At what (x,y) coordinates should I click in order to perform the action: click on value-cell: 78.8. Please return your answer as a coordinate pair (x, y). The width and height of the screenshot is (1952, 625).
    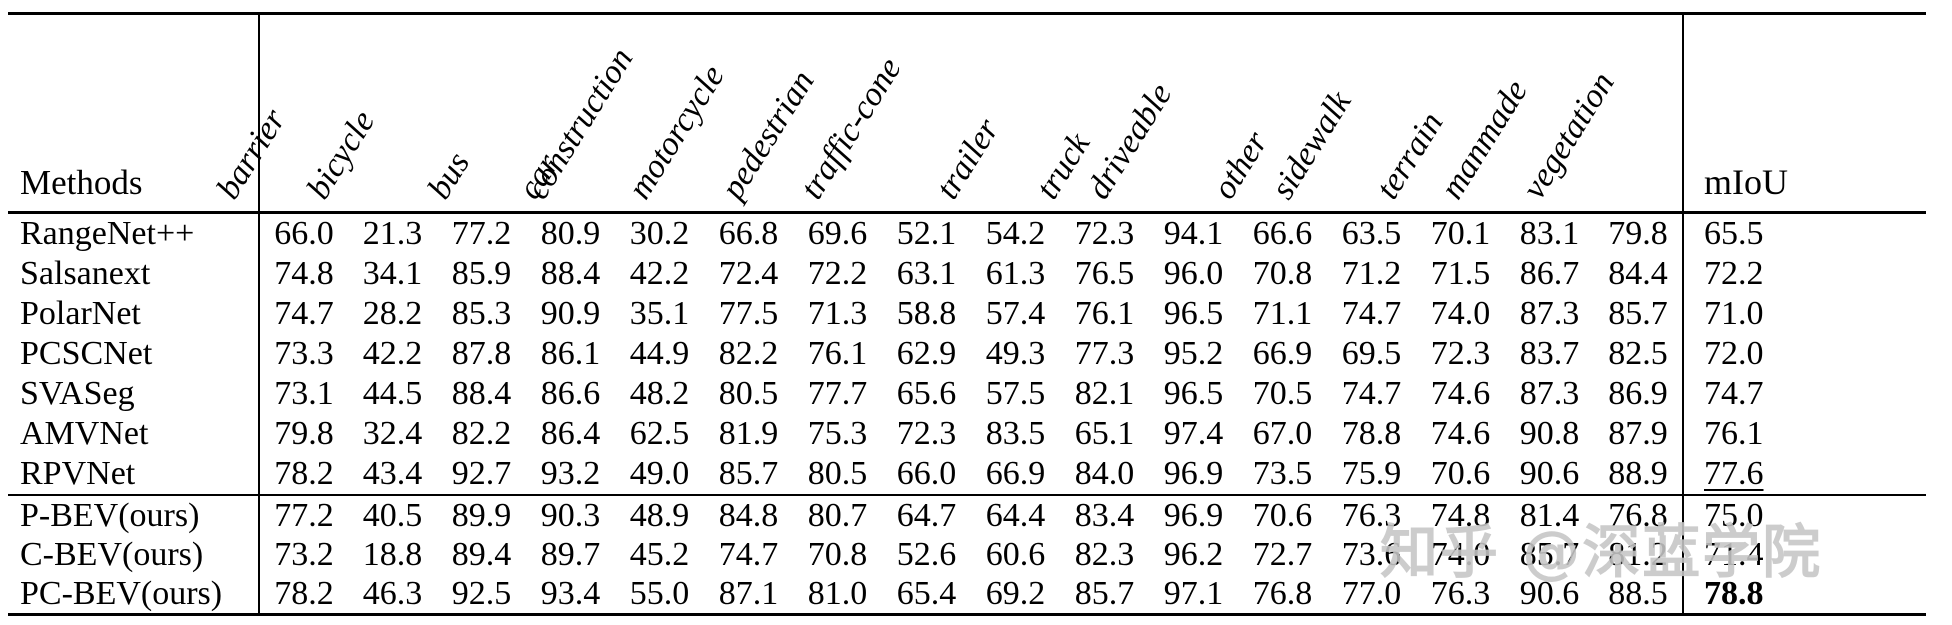
    Looking at the image, I should click on (1371, 433).